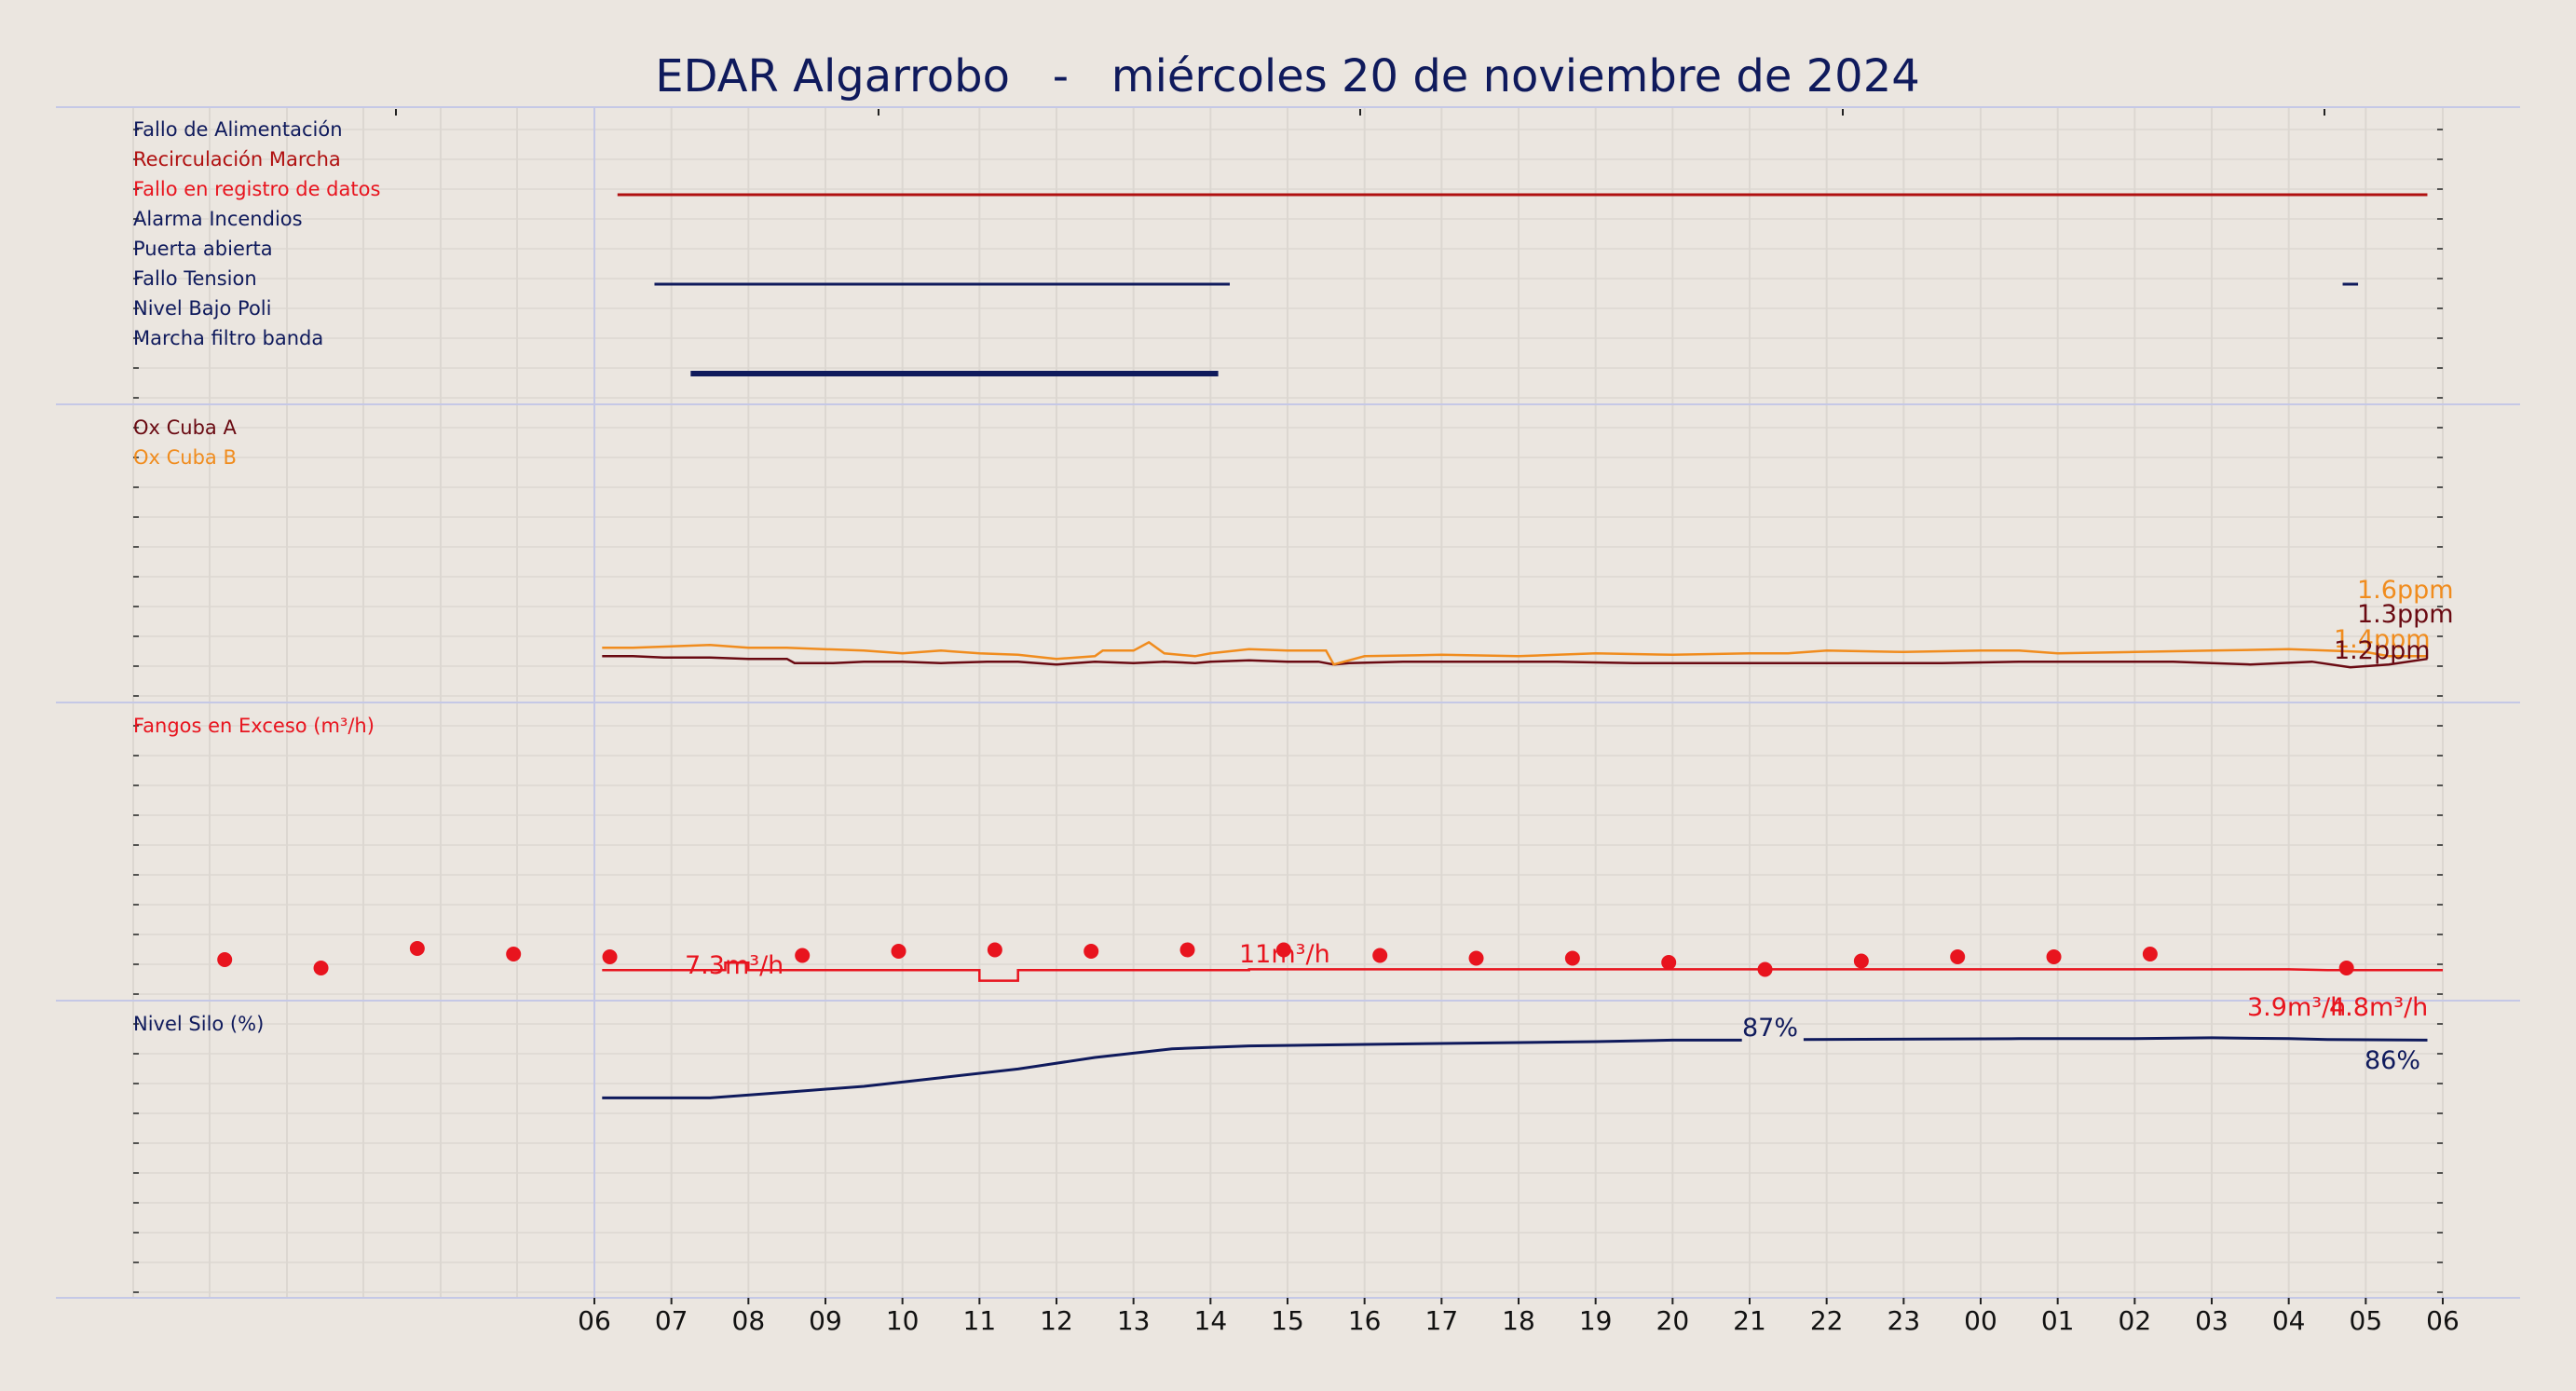  I want to click on signal-label: Marcha filtro banda, so click(228, 338).